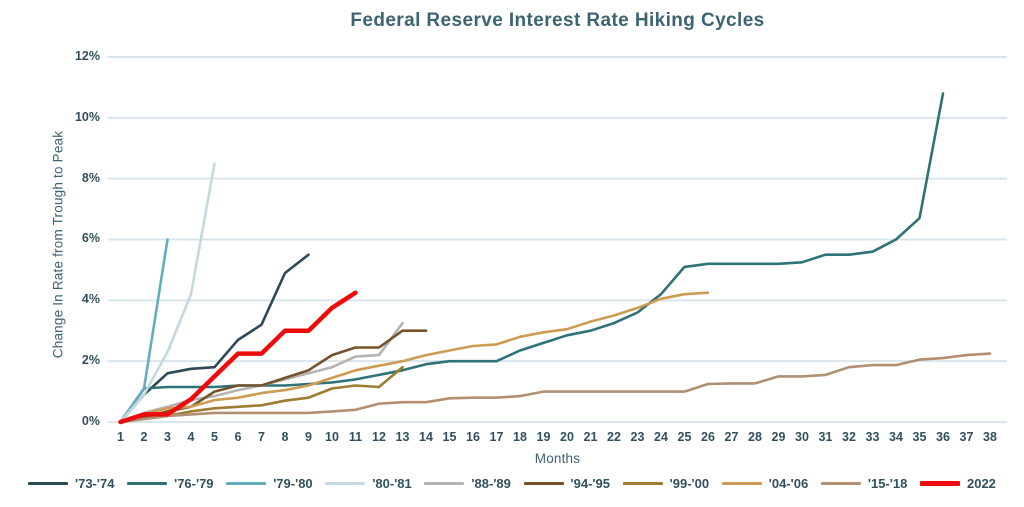  What do you see at coordinates (426, 437) in the screenshot?
I see `x-tick-label: 14` at bounding box center [426, 437].